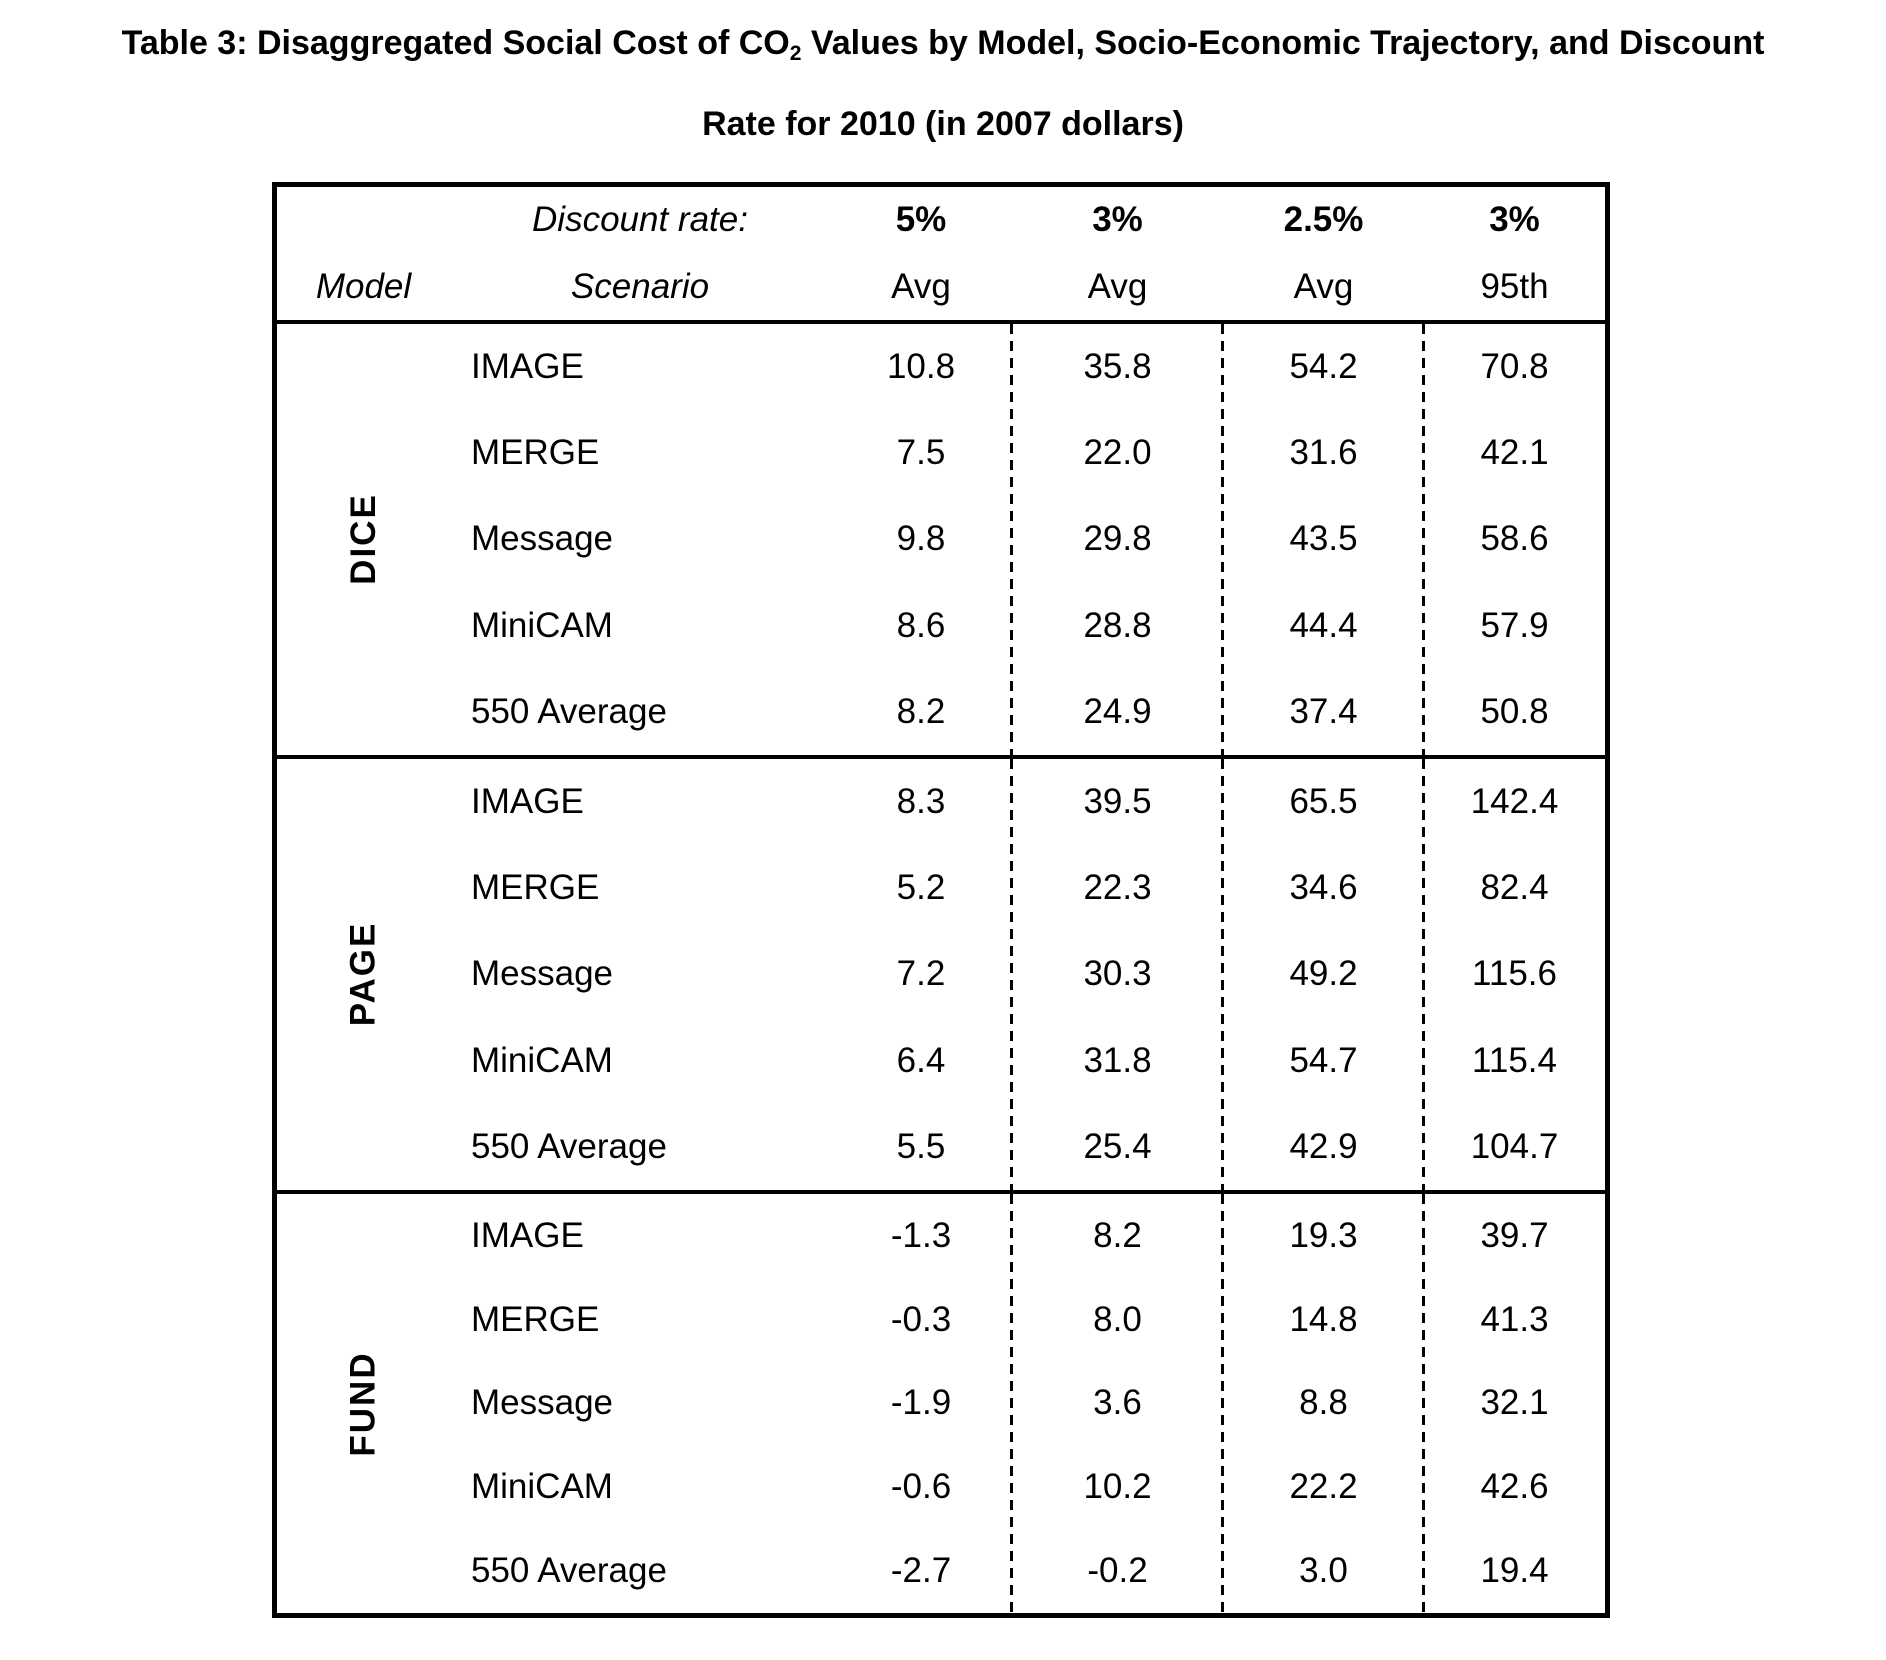 Image resolution: width=1886 pixels, height=1660 pixels. What do you see at coordinates (1117, 1319) in the screenshot?
I see `value-cell: 8.0` at bounding box center [1117, 1319].